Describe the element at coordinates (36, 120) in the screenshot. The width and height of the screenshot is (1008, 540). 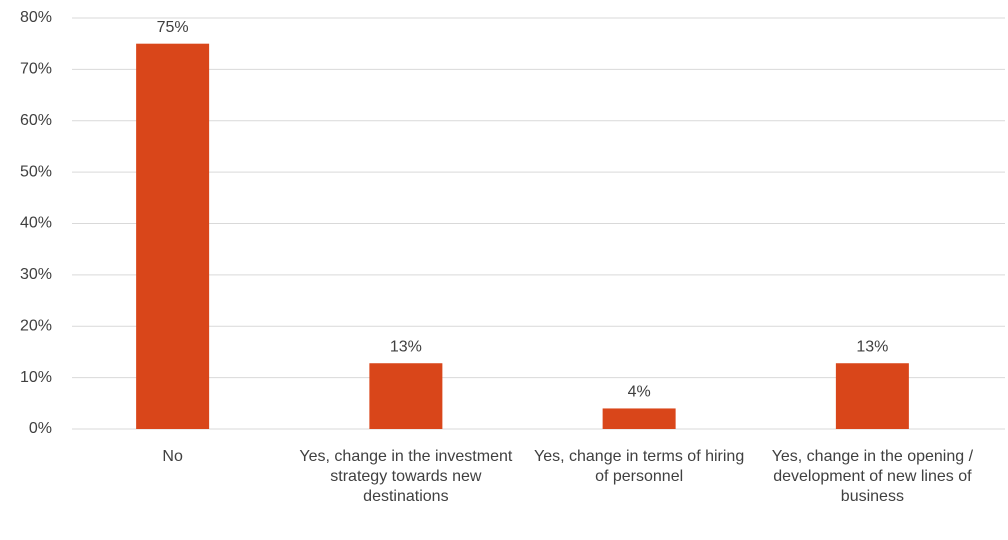
I see `y-tick-label: 60%` at that location.